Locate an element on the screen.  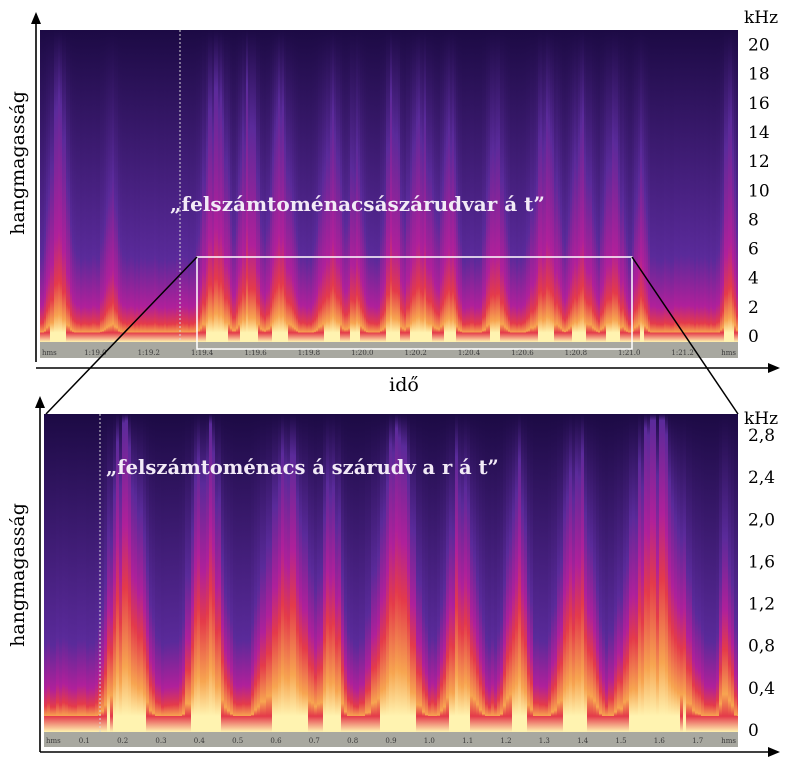
bottom-y-unit-label: kHz is located at coordinates (761, 419).